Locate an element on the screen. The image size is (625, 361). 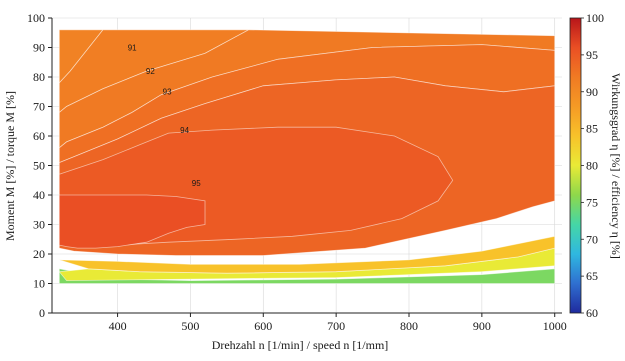
contour-label: 93 is located at coordinates (167, 92).